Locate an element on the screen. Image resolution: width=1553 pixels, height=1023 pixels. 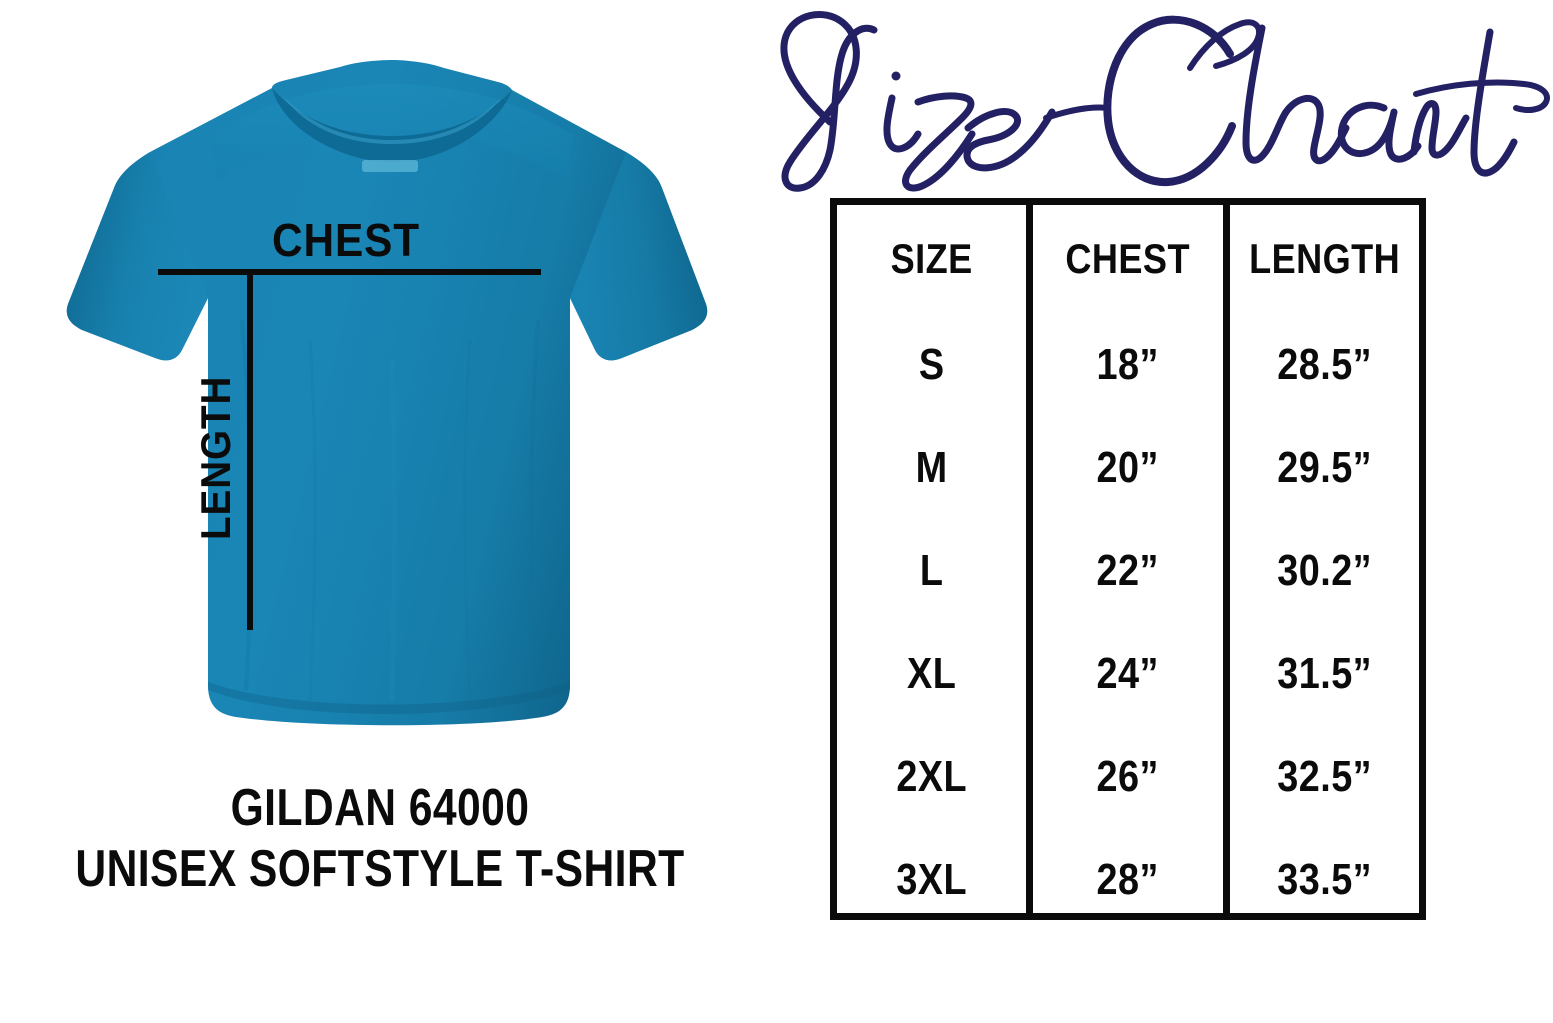
table-row: 33.5” is located at coordinates (1324, 879).